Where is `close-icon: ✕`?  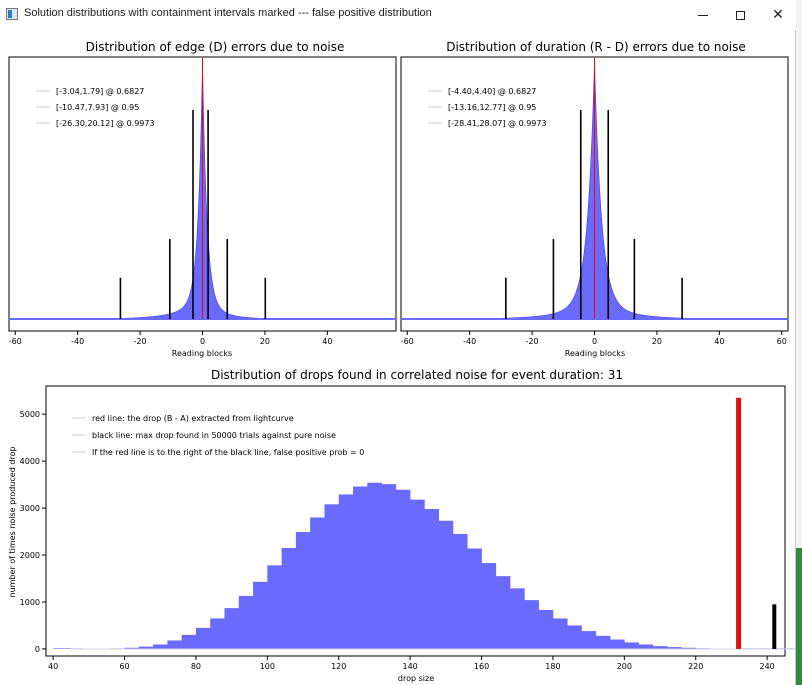 close-icon: ✕ is located at coordinates (778, 15).